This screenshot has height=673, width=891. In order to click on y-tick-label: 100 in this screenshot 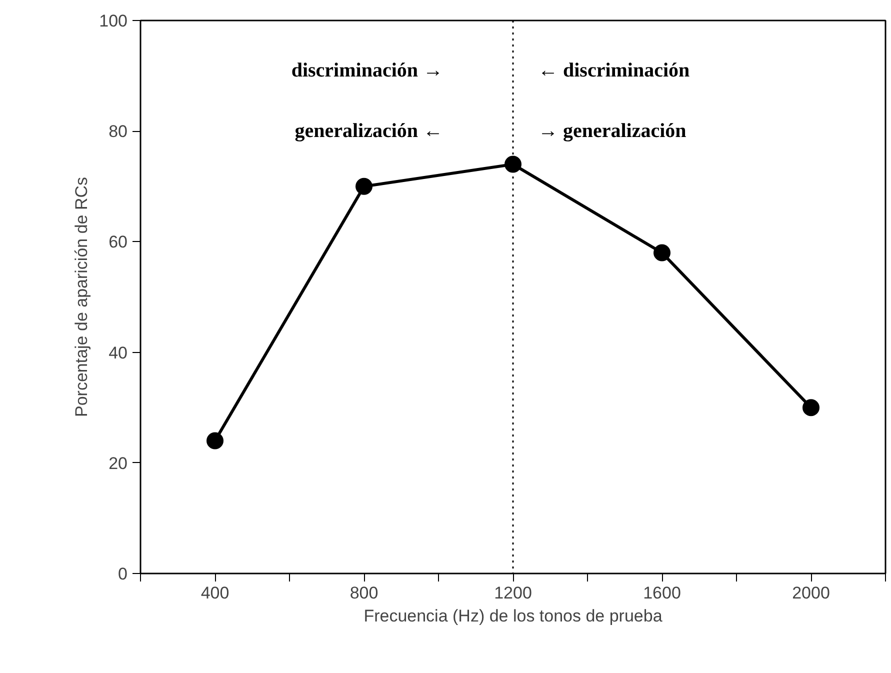, I will do `click(113, 21)`.